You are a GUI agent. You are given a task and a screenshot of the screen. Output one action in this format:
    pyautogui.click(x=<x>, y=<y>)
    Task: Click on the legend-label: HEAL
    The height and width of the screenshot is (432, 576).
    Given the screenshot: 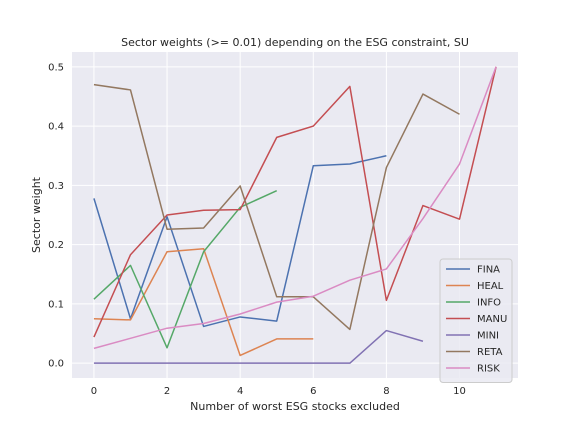 What is the action you would take?
    pyautogui.click(x=490, y=286)
    